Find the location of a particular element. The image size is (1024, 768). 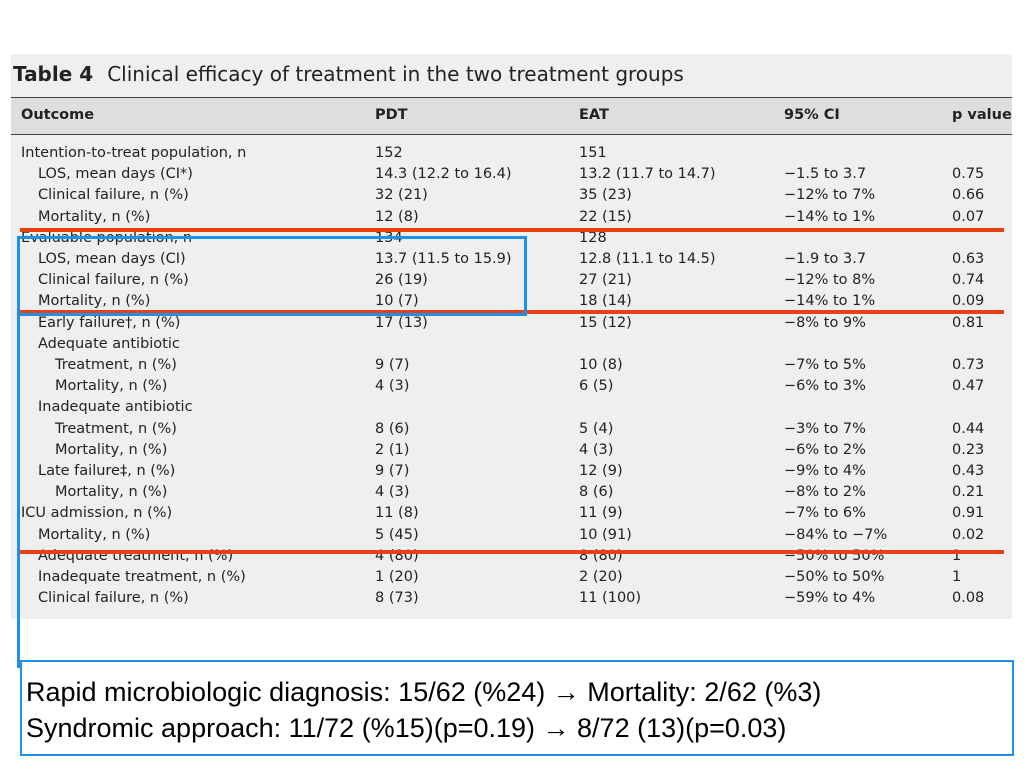

cell-eat: 15 (12) is located at coordinates (605, 322).